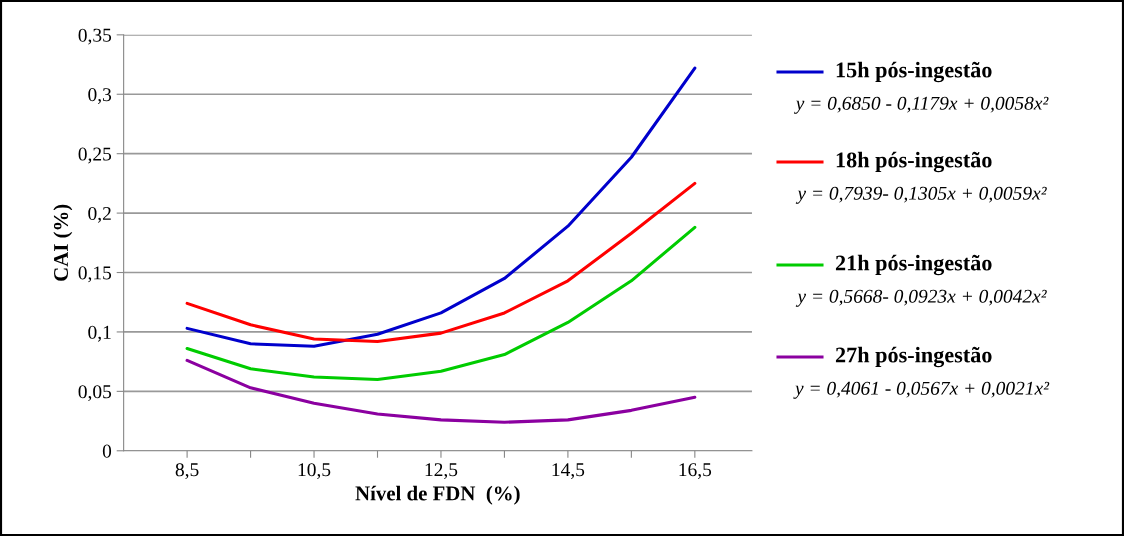 Image resolution: width=1124 pixels, height=536 pixels. What do you see at coordinates (187, 471) in the screenshot?
I see `x-tick-label: 8,5` at bounding box center [187, 471].